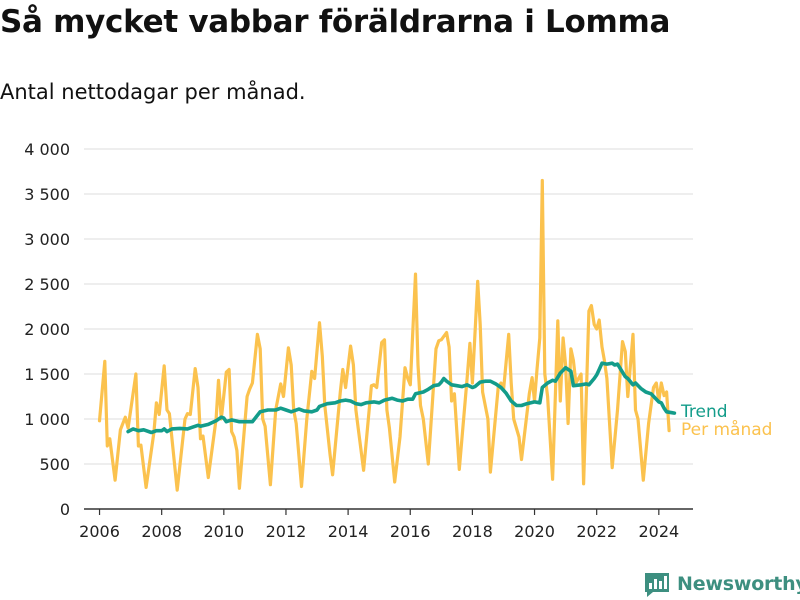 This screenshot has height=600, width=800. What do you see at coordinates (47, 194) in the screenshot?
I see `y-tick-label: 3 500` at bounding box center [47, 194].